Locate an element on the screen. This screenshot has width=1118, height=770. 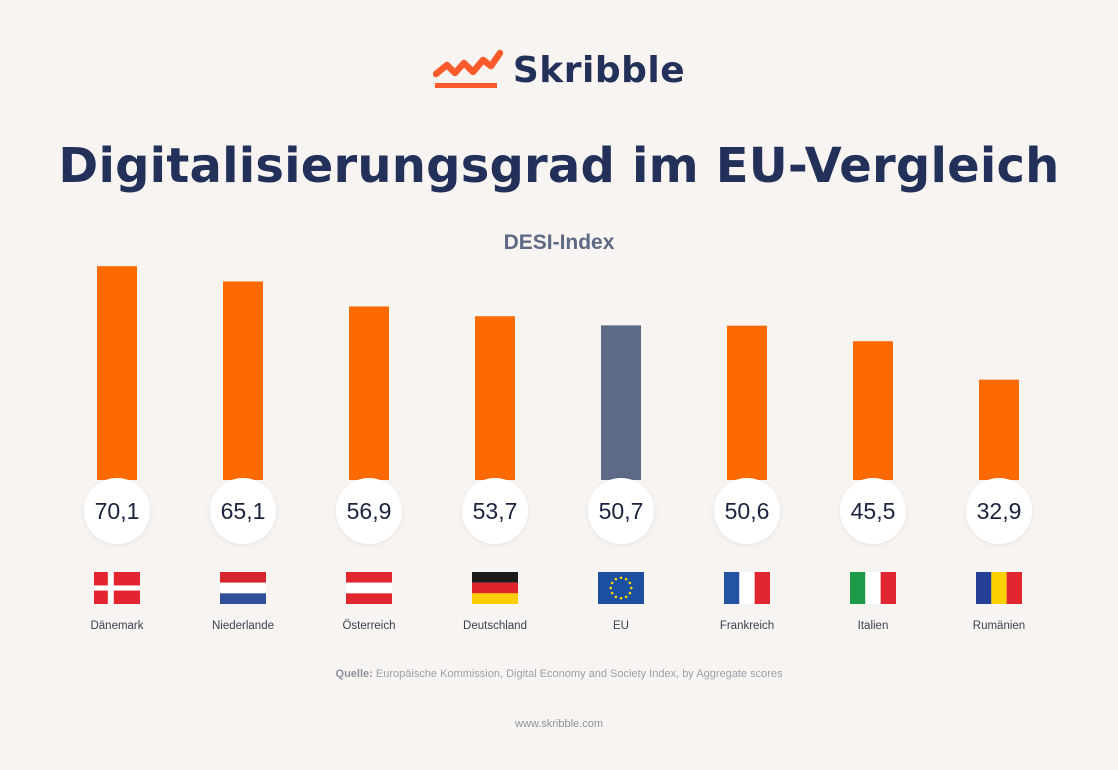
data-label-7: 32,9 is located at coordinates (999, 511).